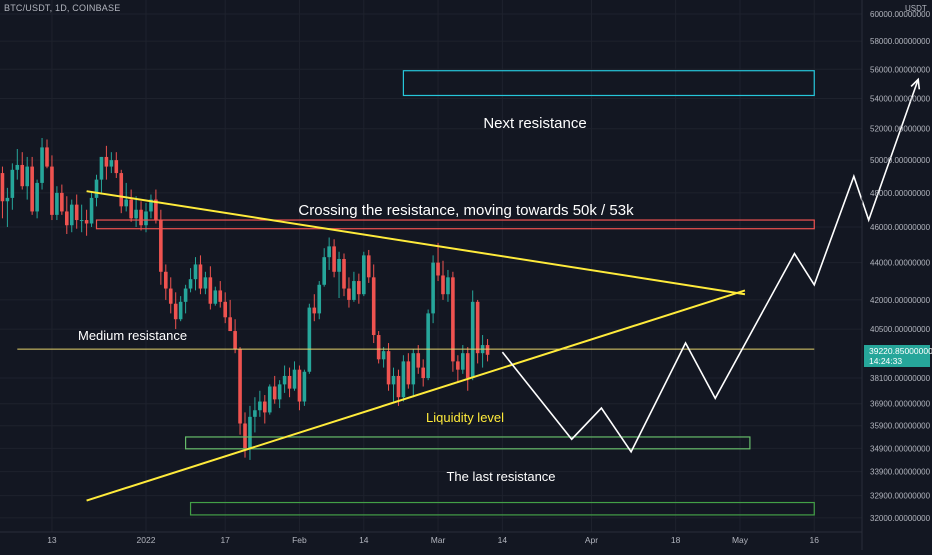  What do you see at coordinates (900, 263) in the screenshot?
I see `price-tick-label: 44000.00000000` at bounding box center [900, 263].